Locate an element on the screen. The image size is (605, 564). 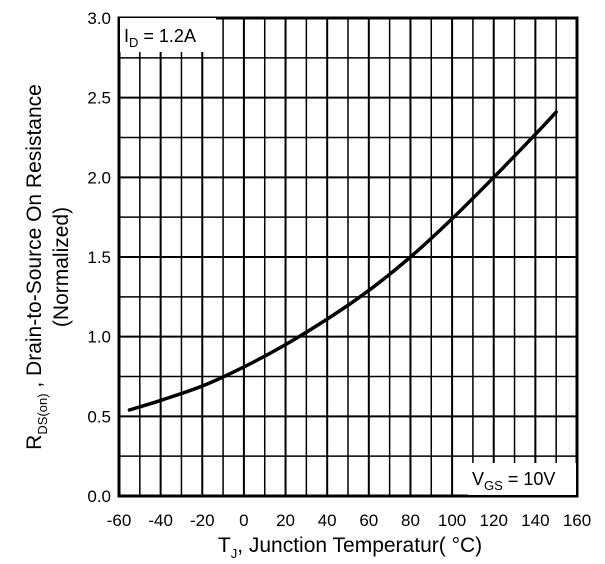
x-tick-label: 0 is located at coordinates (243, 520).